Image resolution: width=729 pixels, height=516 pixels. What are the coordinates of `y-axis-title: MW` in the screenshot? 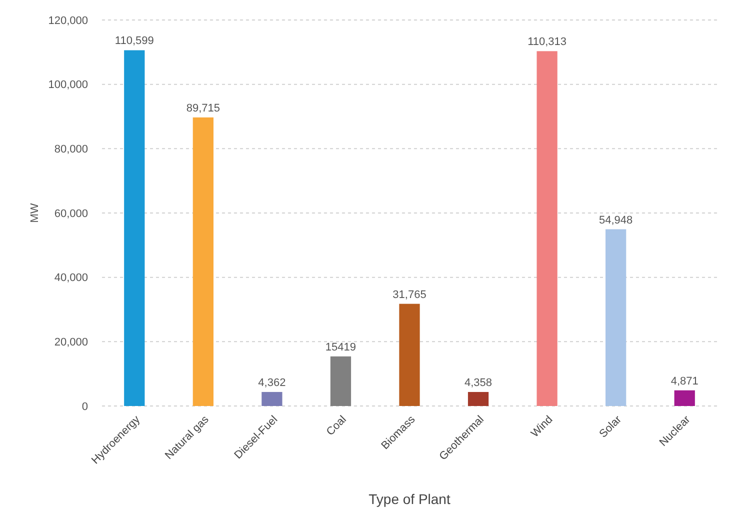 It's located at (35, 212).